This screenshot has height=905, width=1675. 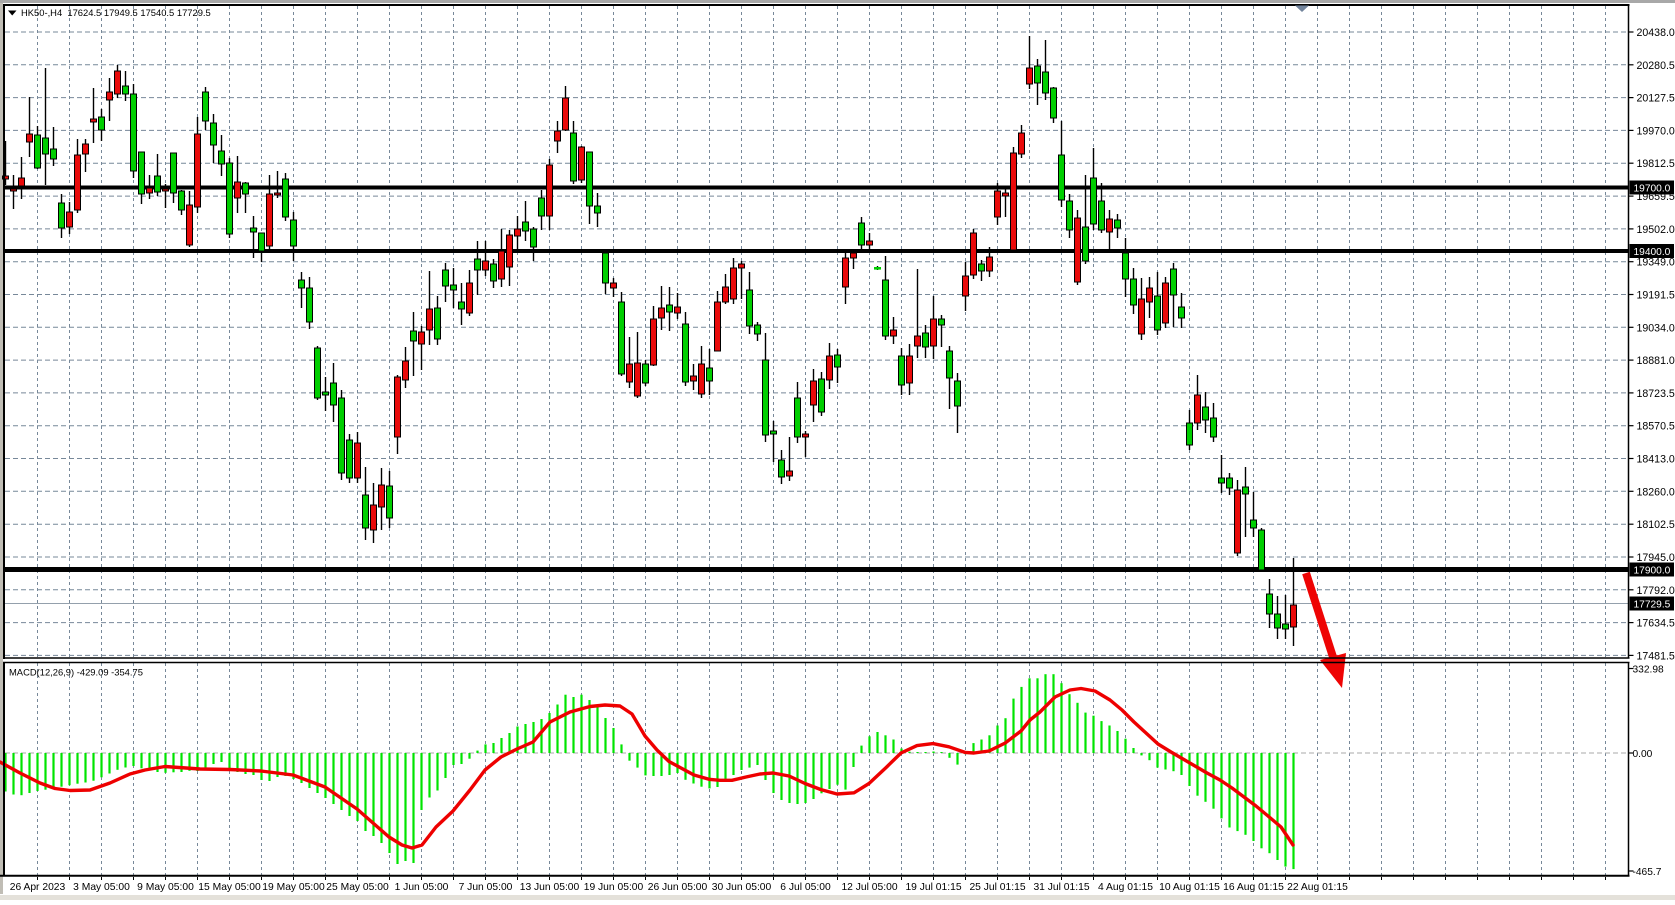 I want to click on svg-text: 18723.5, so click(x=1656, y=394).